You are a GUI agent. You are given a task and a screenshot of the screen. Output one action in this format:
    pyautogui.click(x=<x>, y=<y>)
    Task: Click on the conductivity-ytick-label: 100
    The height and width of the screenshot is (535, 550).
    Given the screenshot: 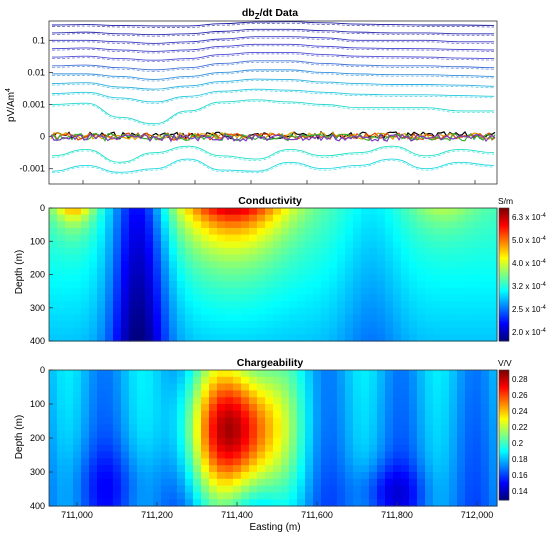 What is the action you would take?
    pyautogui.click(x=37, y=241)
    